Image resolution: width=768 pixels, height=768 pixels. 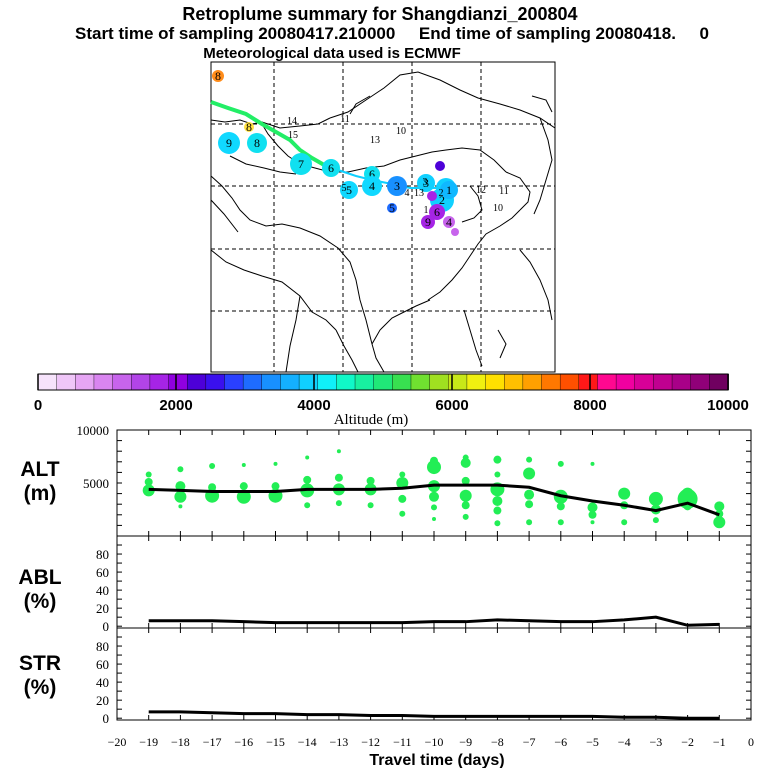 What do you see at coordinates (117, 742) in the screenshot?
I see `x-tick-label: −20` at bounding box center [117, 742].